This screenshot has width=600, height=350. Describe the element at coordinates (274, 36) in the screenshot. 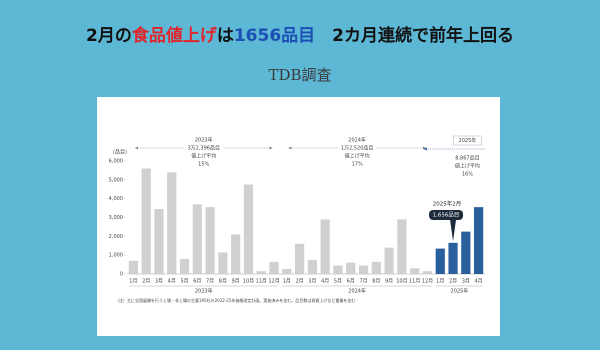

I see `headline-part: 1656品目` at that location.